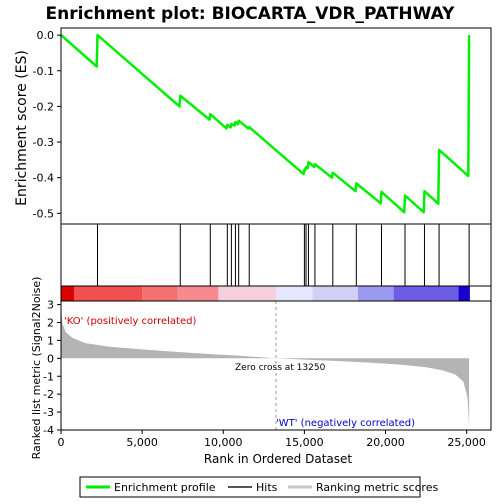 The height and width of the screenshot is (504, 500). I want to click on rank-y-tick-label: -4, so click(48, 430).